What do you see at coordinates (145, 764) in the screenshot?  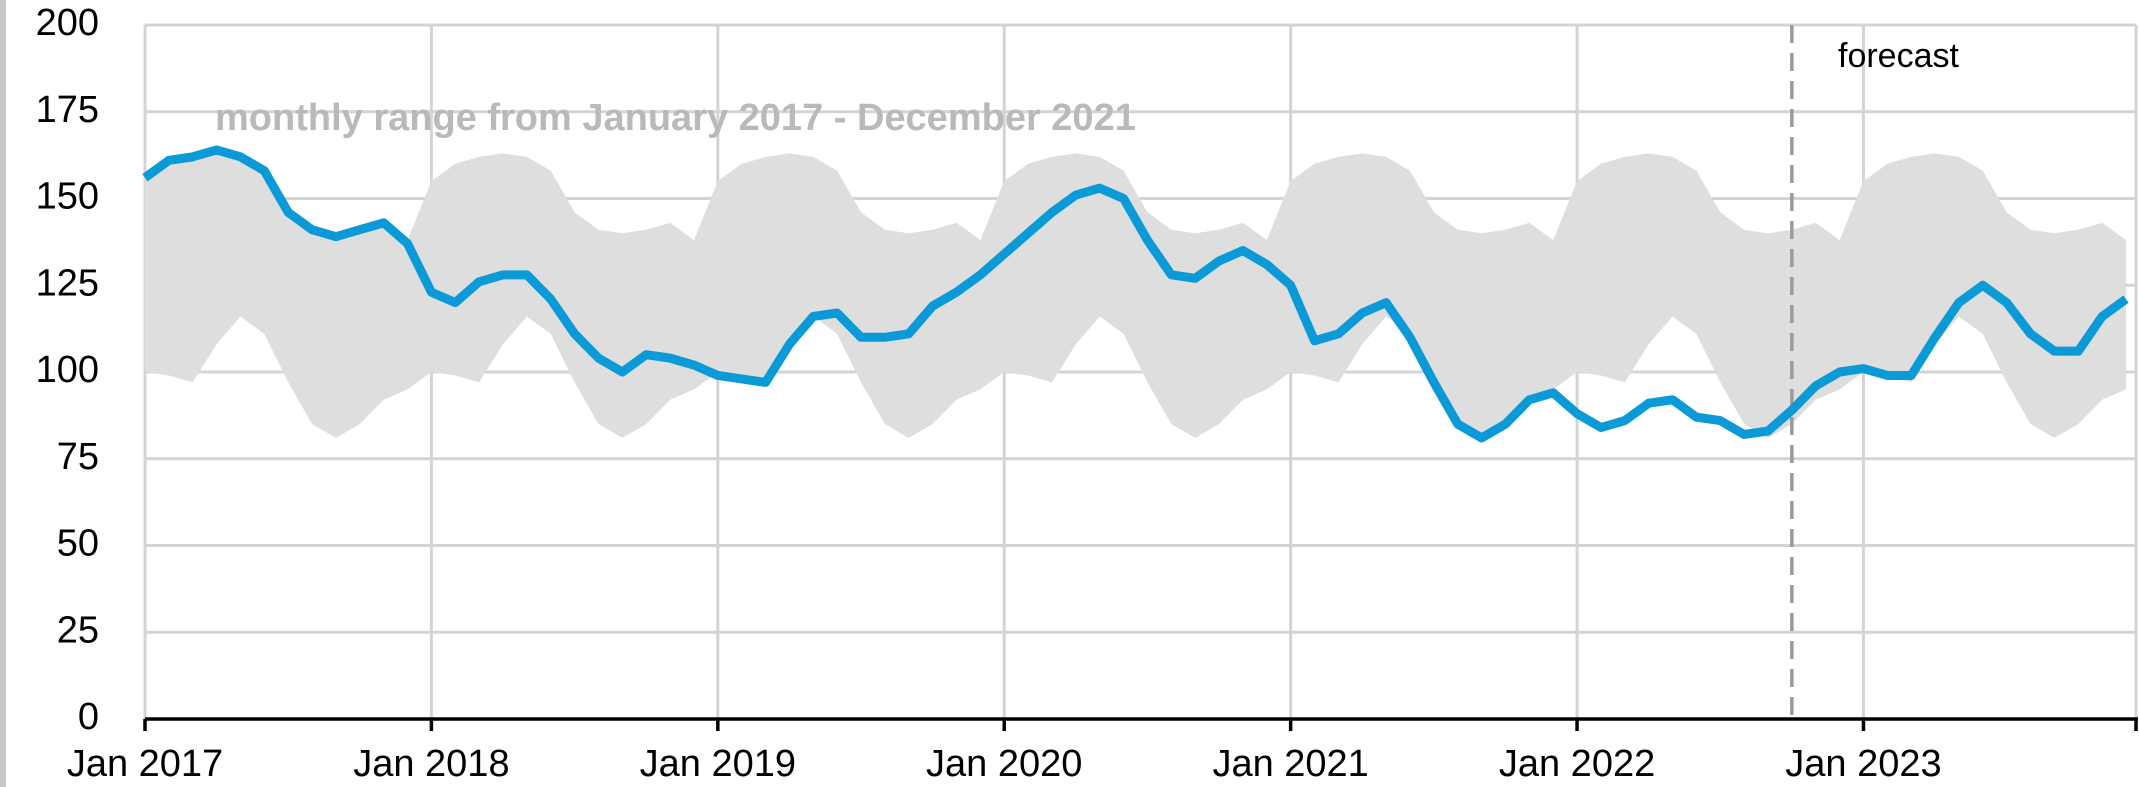 I see `x-tick-label: Jan 2017` at bounding box center [145, 764].